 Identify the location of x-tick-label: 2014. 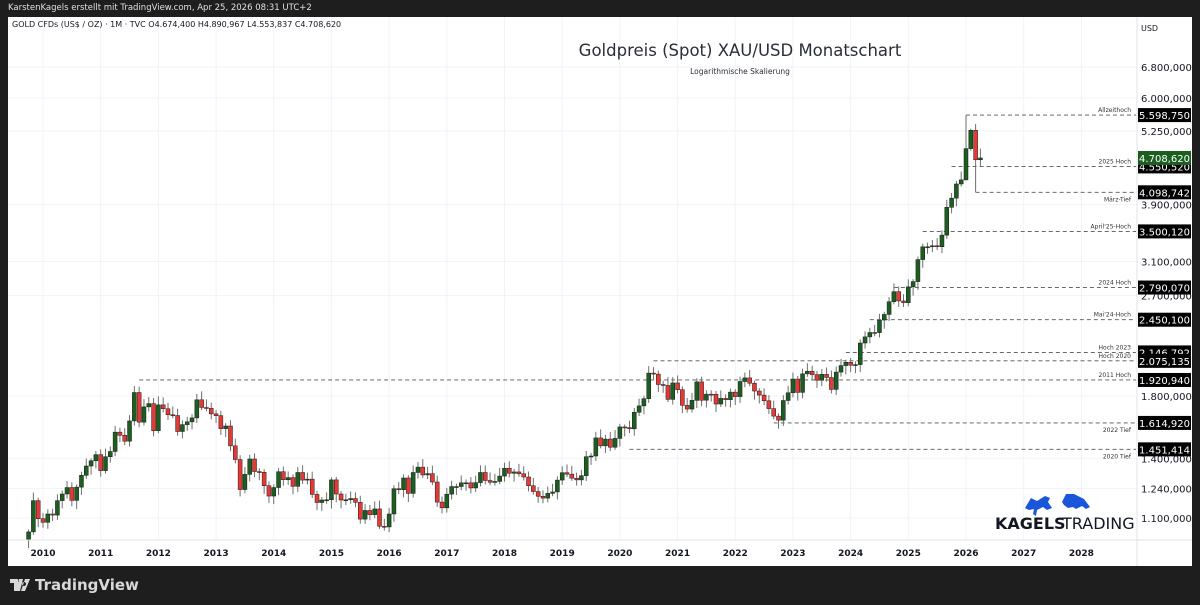
(273, 554).